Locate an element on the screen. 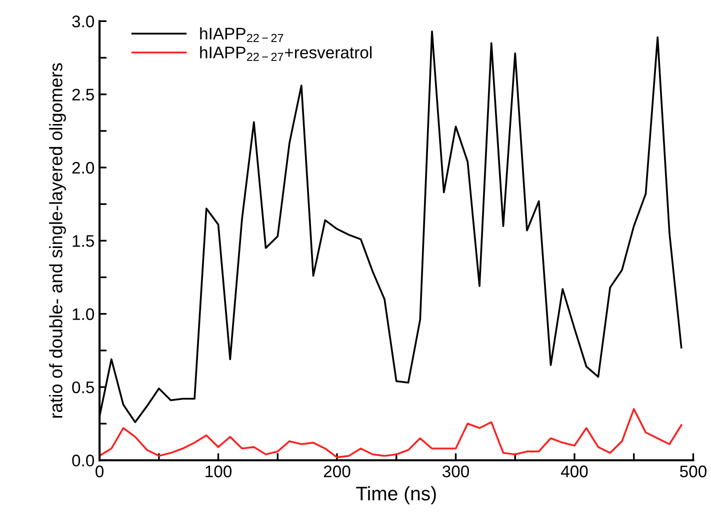 Image resolution: width=711 pixels, height=529 pixels. x-tick-label: 400 is located at coordinates (574, 472).